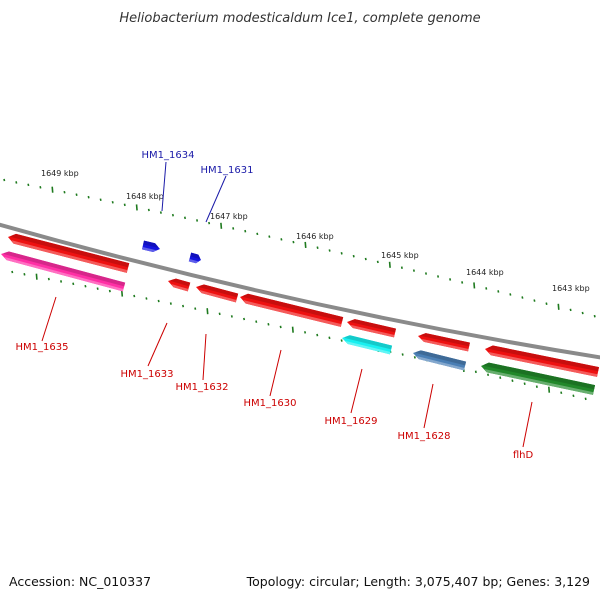 Image resolution: width=600 pixels, height=600 pixels. Describe the element at coordinates (400, 255) in the screenshot. I see `kbp-label: 1645 kbp` at that location.